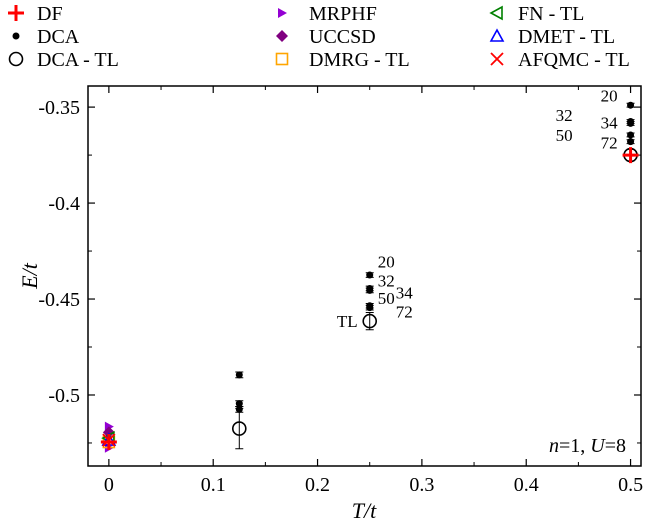  Describe the element at coordinates (343, 14) in the screenshot. I see `legend-label-mrphf: MRPHF` at that location.